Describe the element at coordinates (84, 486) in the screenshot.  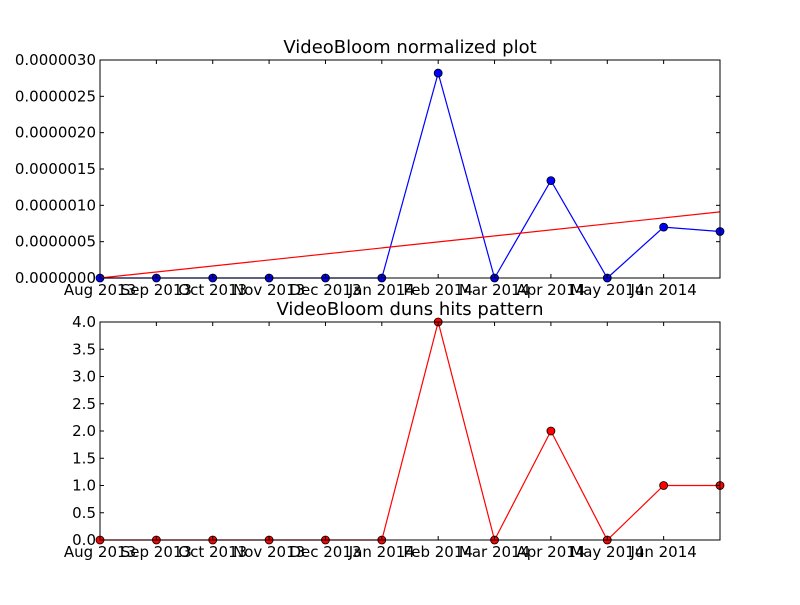
I see `duns-hits-y-tick-label: 1.0` at that location.